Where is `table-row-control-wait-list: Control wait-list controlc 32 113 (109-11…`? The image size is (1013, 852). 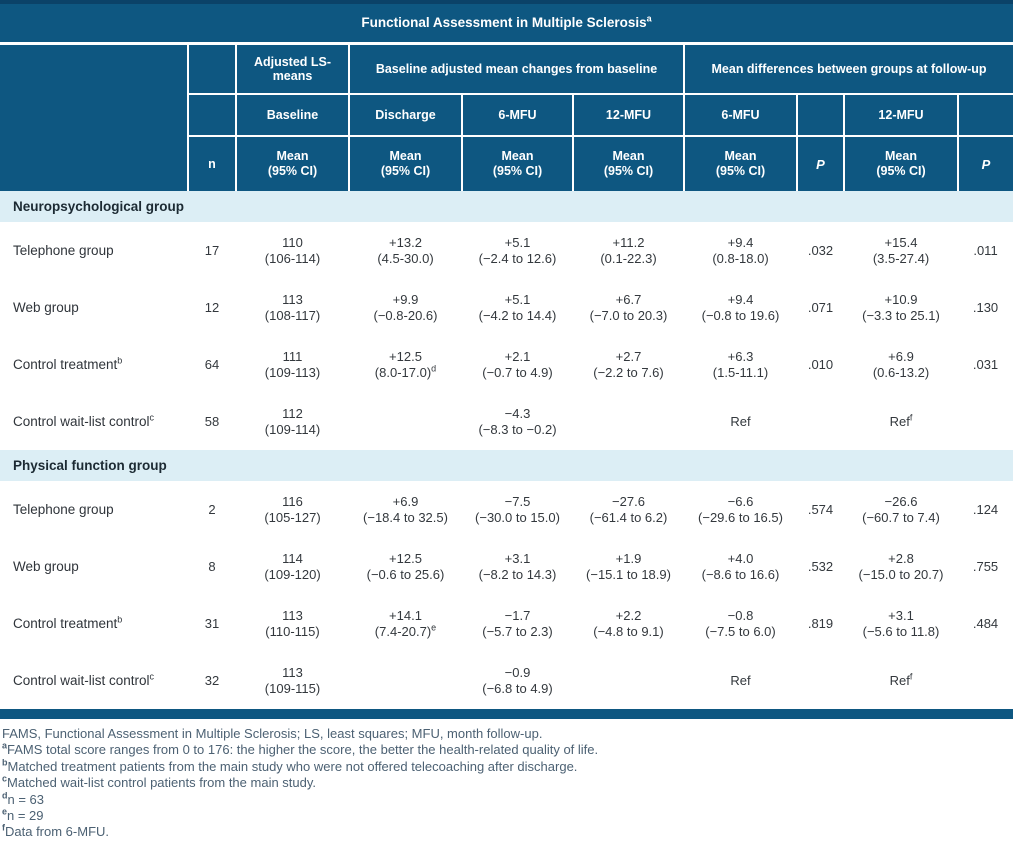 table-row-control-wait-list: Control wait-list controlc 32 113 (109-11… is located at coordinates (506, 680).